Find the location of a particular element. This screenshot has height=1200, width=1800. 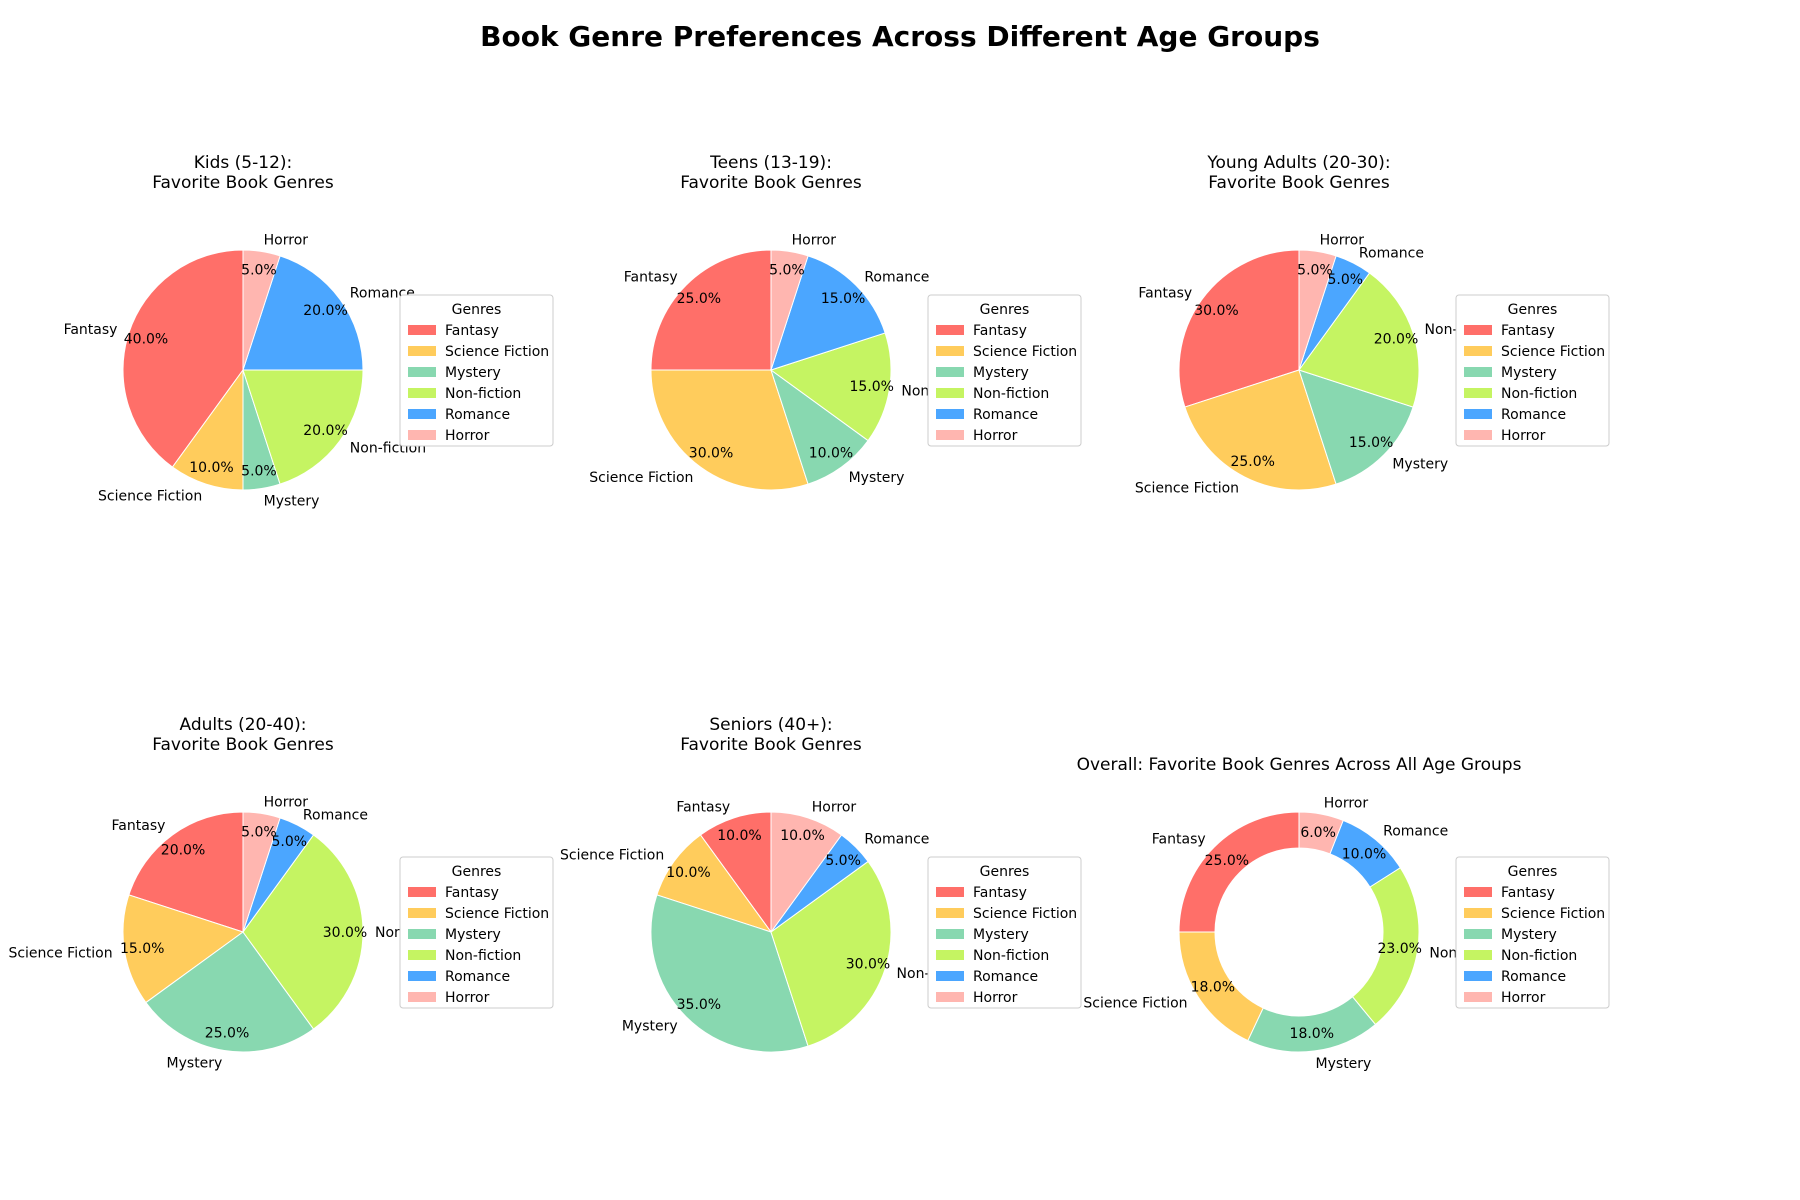

slice-mystery is located at coordinates (1356, 427).